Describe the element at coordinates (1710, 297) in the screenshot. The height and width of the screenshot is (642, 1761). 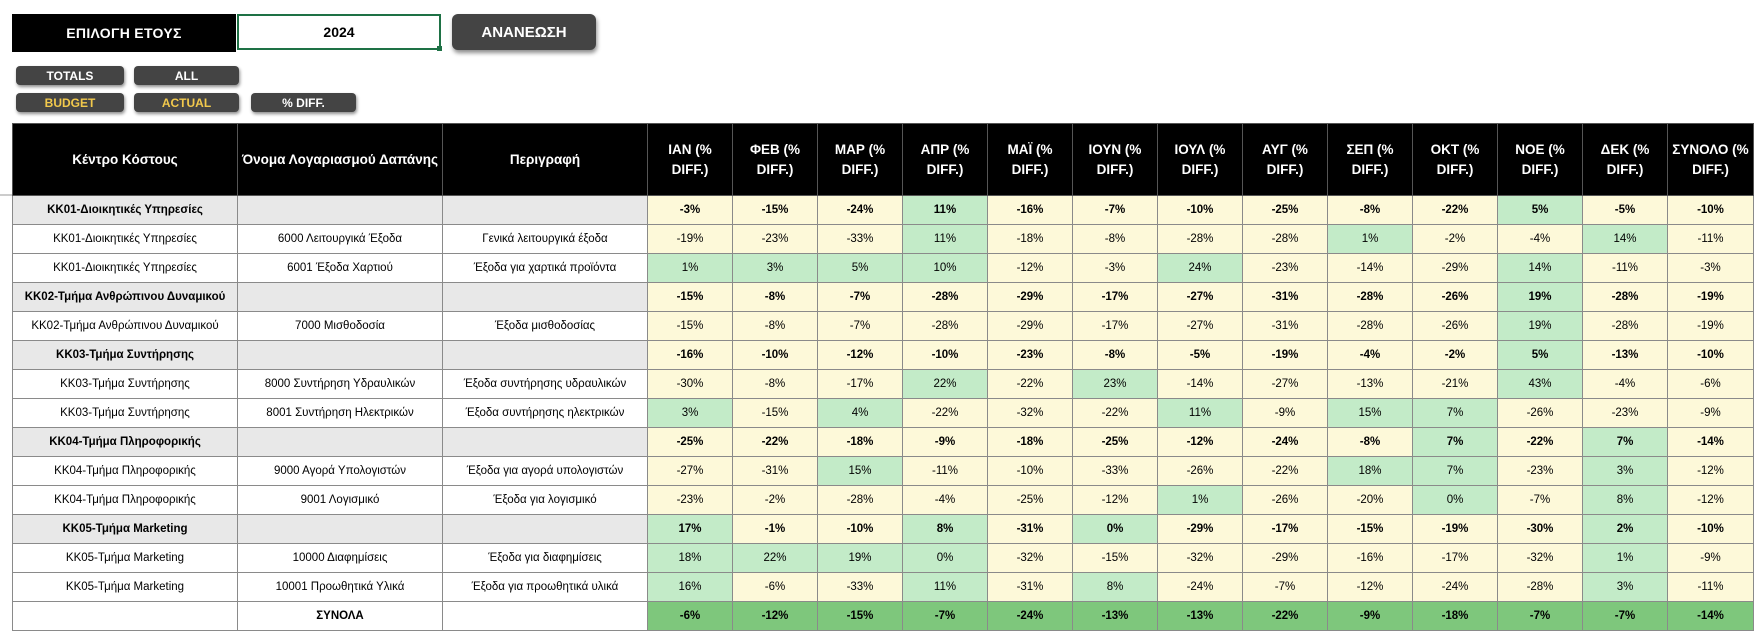
I see `pct-diff-cell: -19%` at that location.